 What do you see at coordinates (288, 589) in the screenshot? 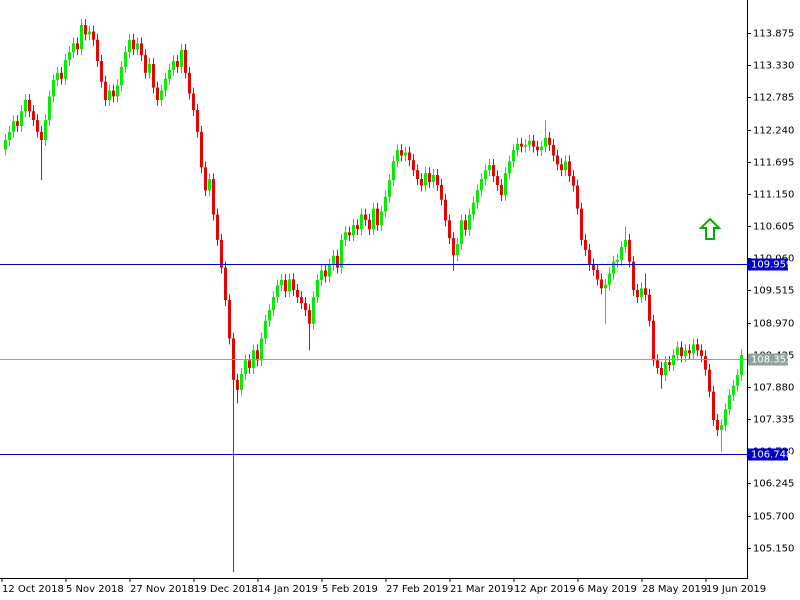
I see `x-tick-label: 14 Jan 2019` at bounding box center [288, 589].